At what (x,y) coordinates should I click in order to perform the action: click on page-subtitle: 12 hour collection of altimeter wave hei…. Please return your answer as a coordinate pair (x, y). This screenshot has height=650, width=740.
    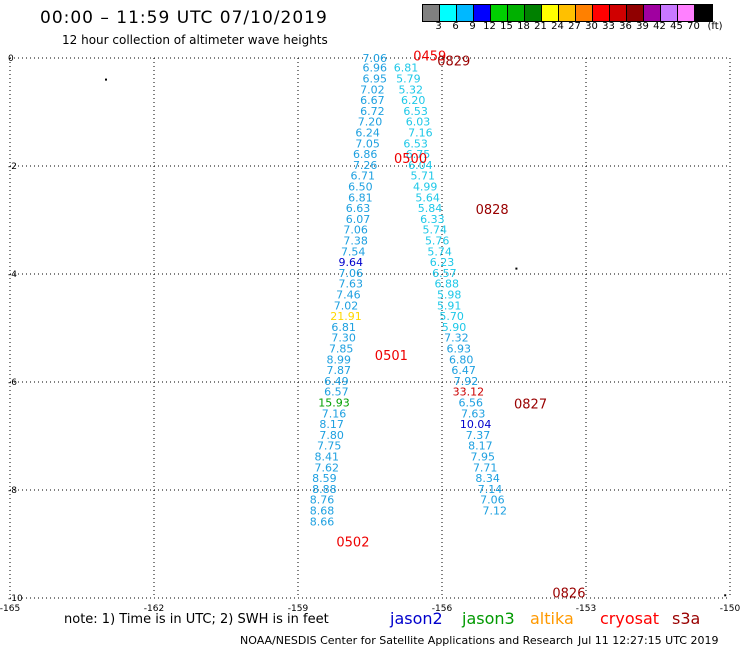
    Looking at the image, I should click on (195, 40).